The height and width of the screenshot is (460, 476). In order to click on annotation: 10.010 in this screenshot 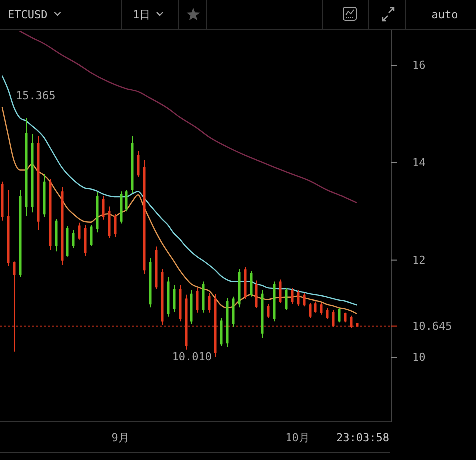, I will do `click(192, 357)`.